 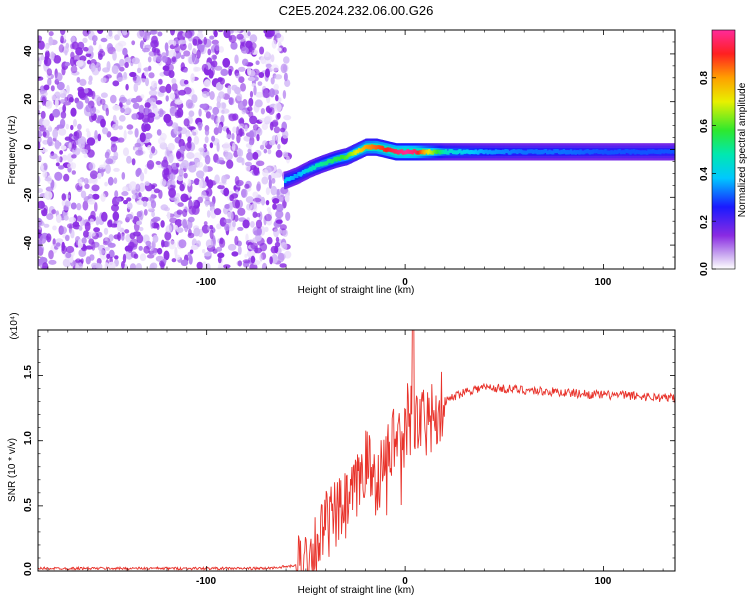 What do you see at coordinates (28, 51) in the screenshot?
I see `spectrogram-ytick-label: 40` at bounding box center [28, 51].